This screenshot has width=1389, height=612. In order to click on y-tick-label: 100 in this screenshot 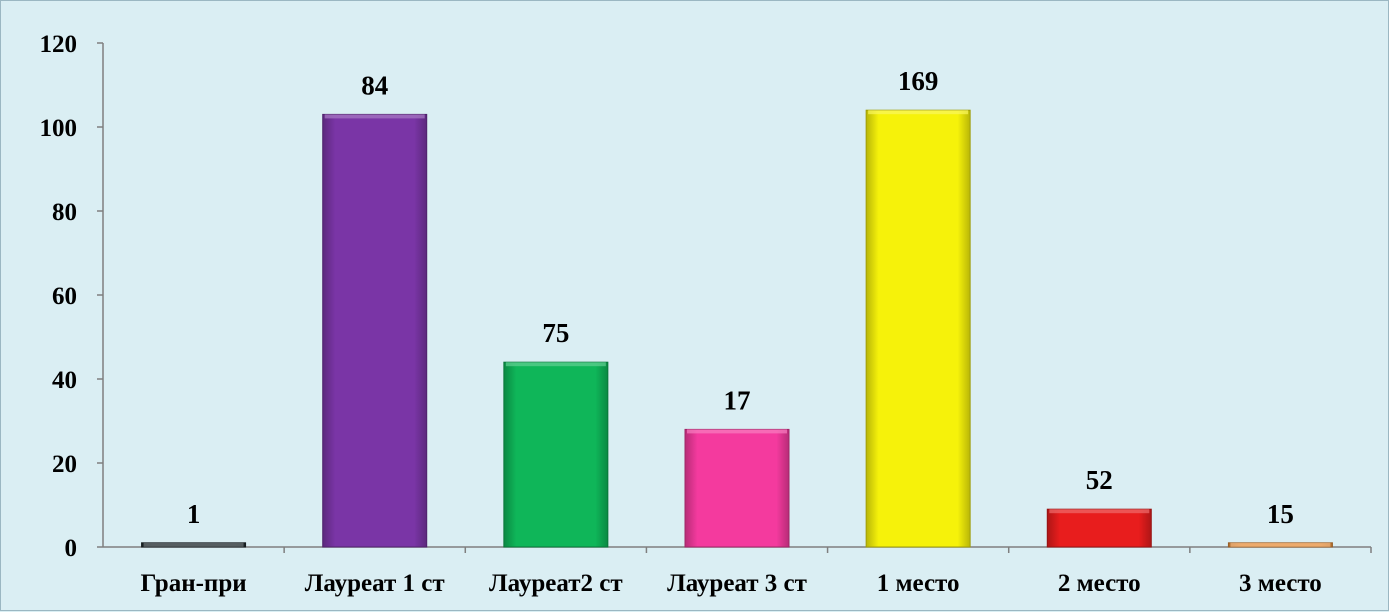, I will do `click(59, 128)`.